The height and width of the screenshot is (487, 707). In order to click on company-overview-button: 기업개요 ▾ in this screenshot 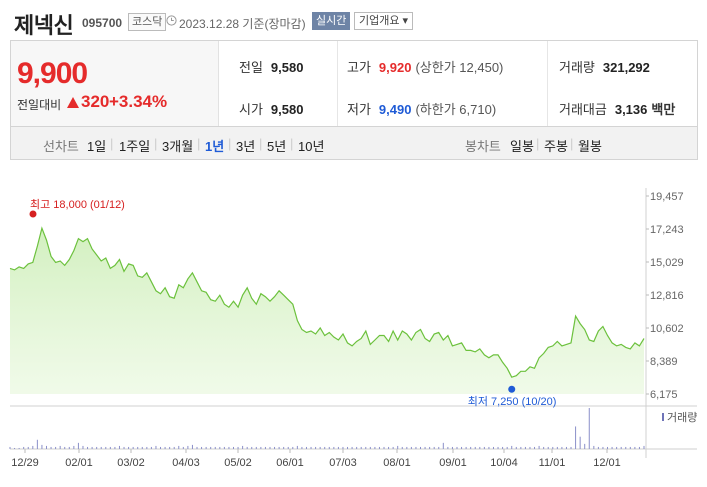, I will do `click(384, 21)`.